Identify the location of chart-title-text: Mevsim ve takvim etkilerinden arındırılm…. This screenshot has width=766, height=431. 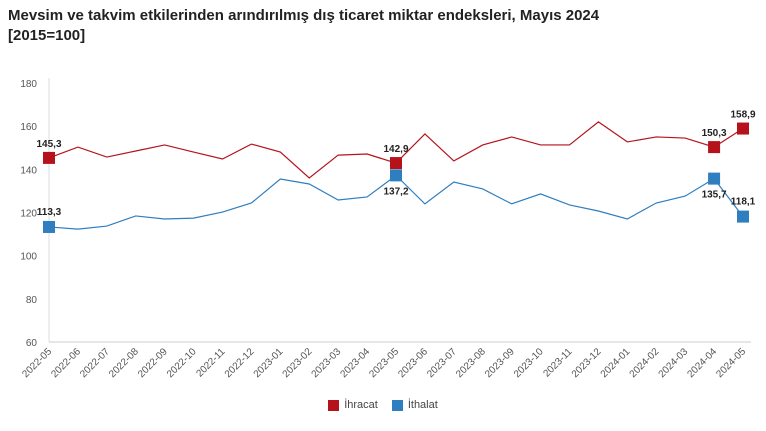
(304, 15).